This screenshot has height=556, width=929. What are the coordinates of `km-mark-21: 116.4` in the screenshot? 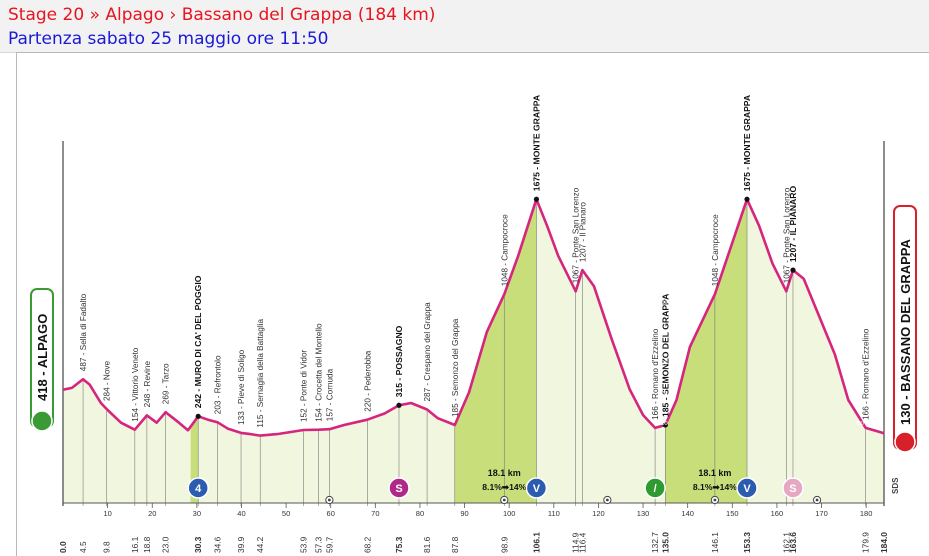 It's located at (582, 542).